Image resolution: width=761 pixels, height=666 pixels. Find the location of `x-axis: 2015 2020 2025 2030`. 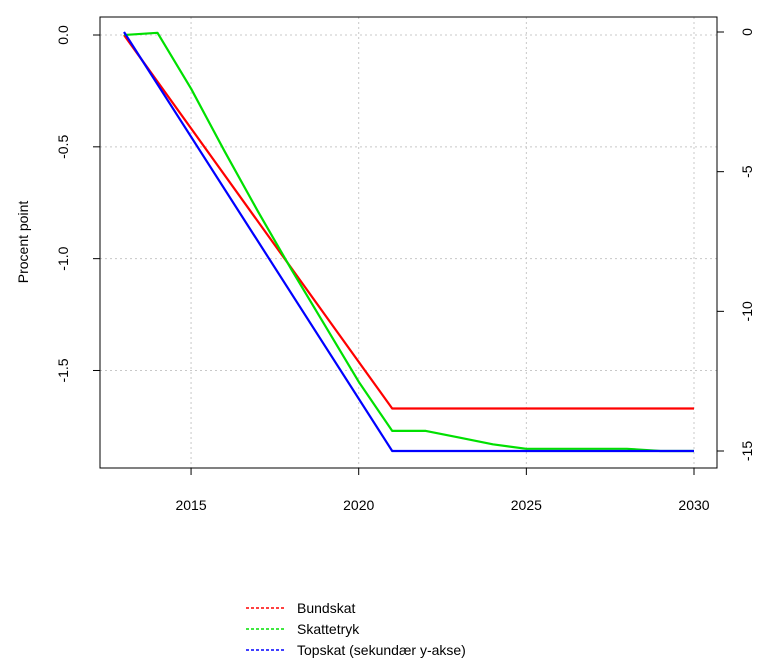

x-axis: 2015 2020 2025 2030 is located at coordinates (442, 490).